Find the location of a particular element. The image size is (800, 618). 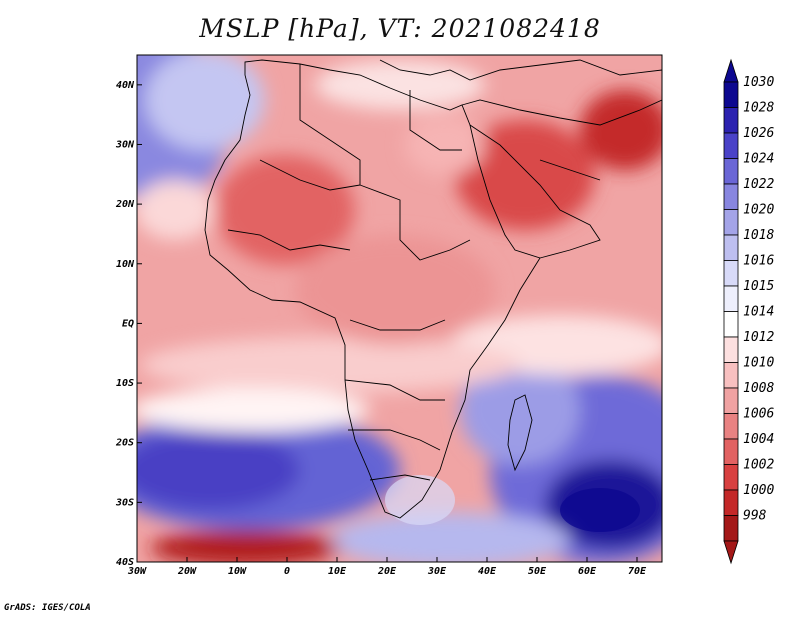

colorbar-label: 1024 is located at coordinates (758, 159).